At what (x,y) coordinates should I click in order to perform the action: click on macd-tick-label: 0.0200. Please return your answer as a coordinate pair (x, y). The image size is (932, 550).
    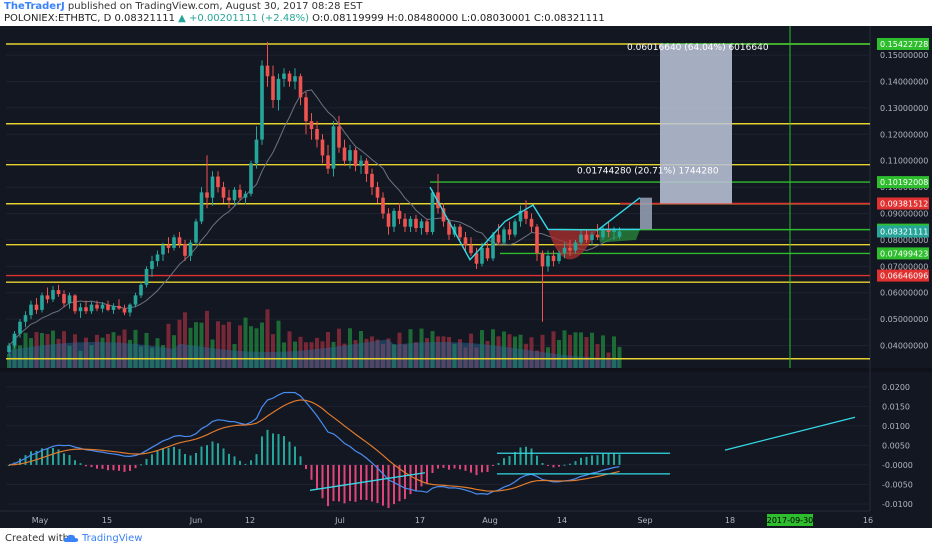
    Looking at the image, I should click on (896, 387).